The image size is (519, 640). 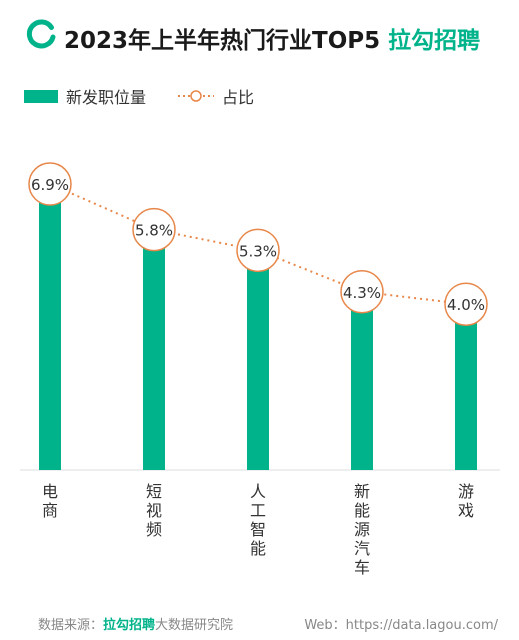 What do you see at coordinates (401, 625) in the screenshot?
I see `website: Web：https://data.lagou.com/` at bounding box center [401, 625].